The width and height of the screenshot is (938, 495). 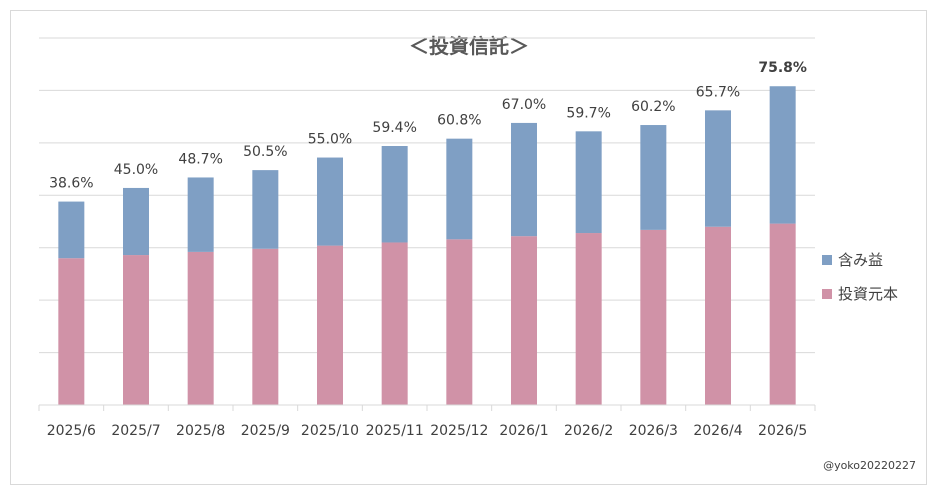 I want to click on x-tick-label: 2025/8, so click(x=200, y=431).